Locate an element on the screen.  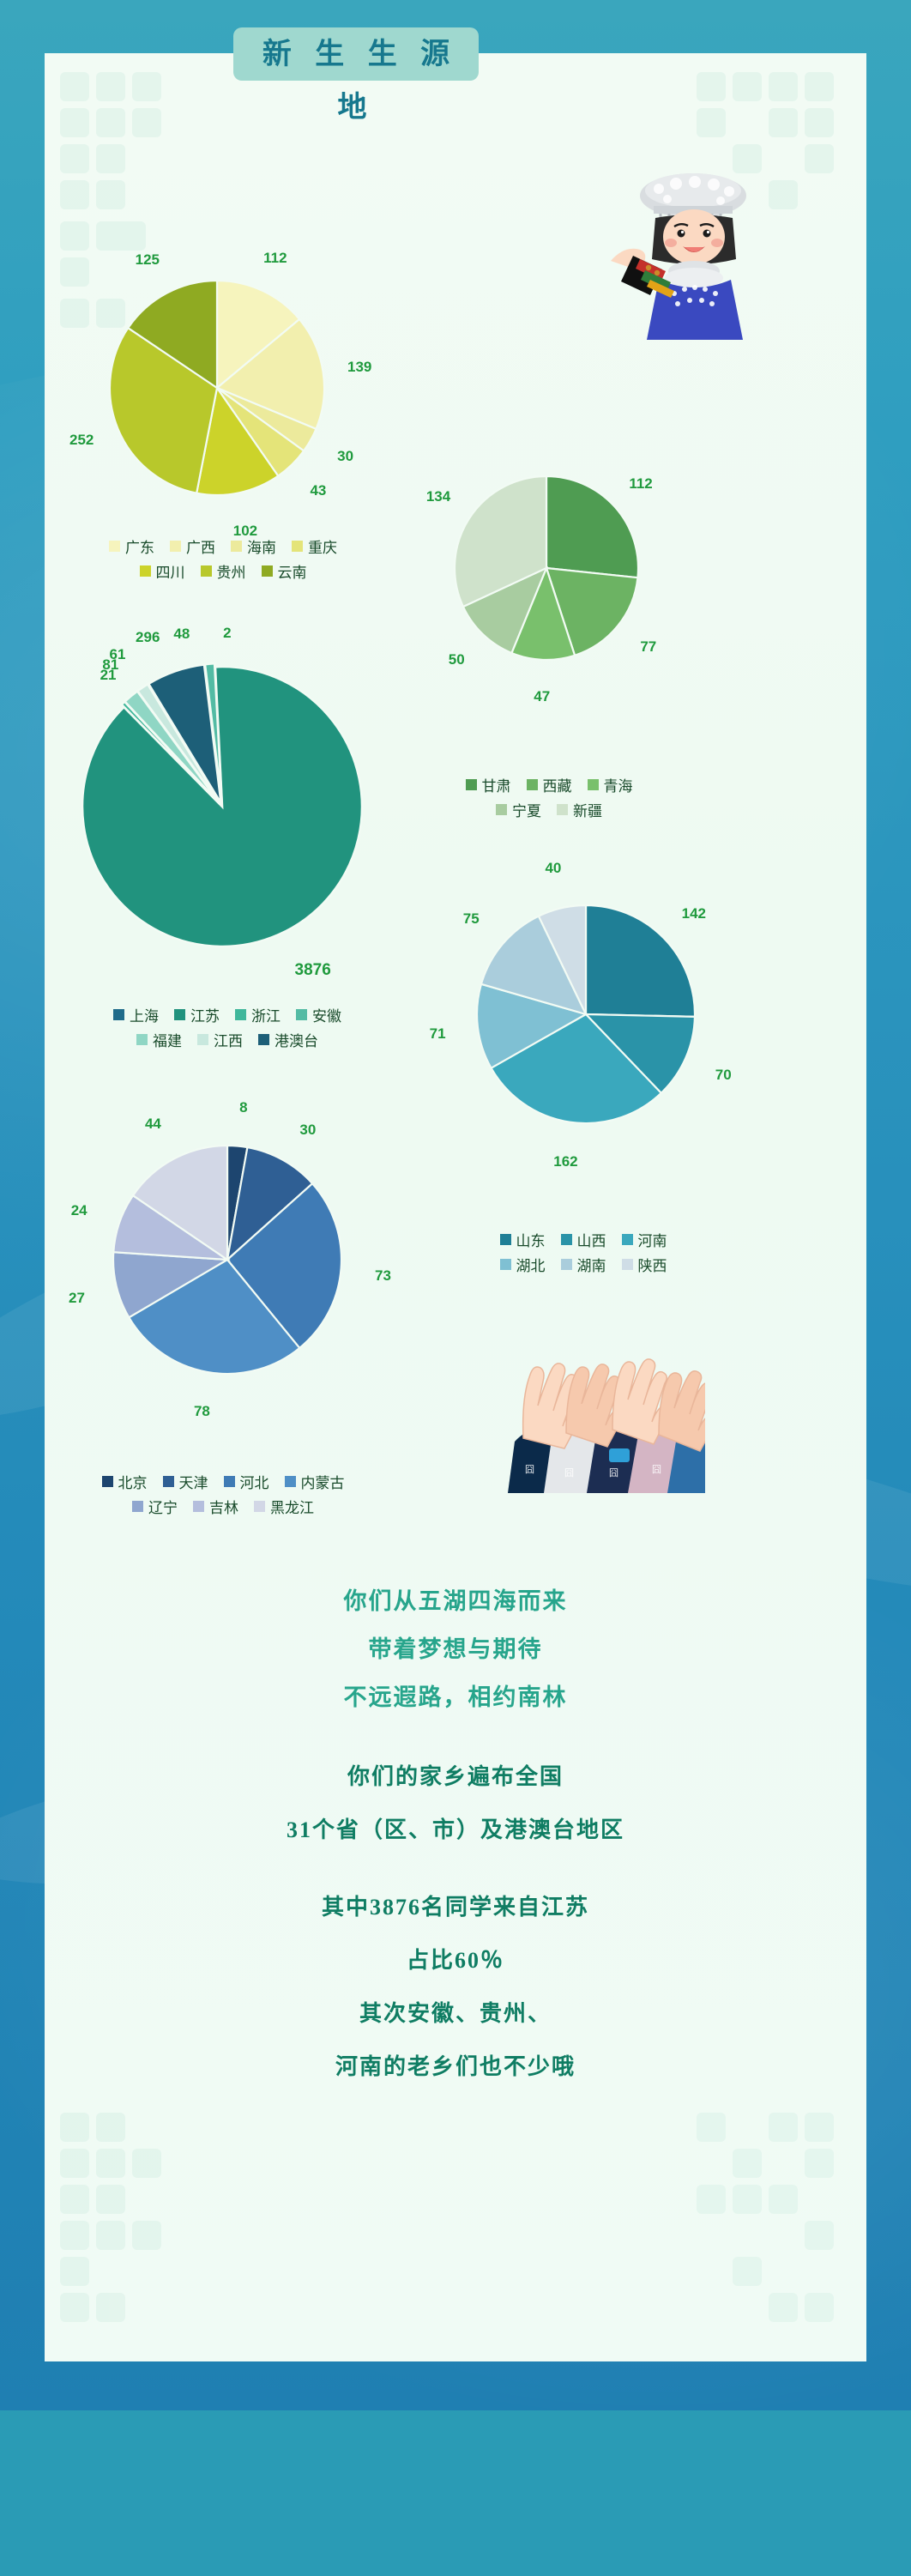
legend-item: 内蒙古 is located at coordinates (314, 1481).